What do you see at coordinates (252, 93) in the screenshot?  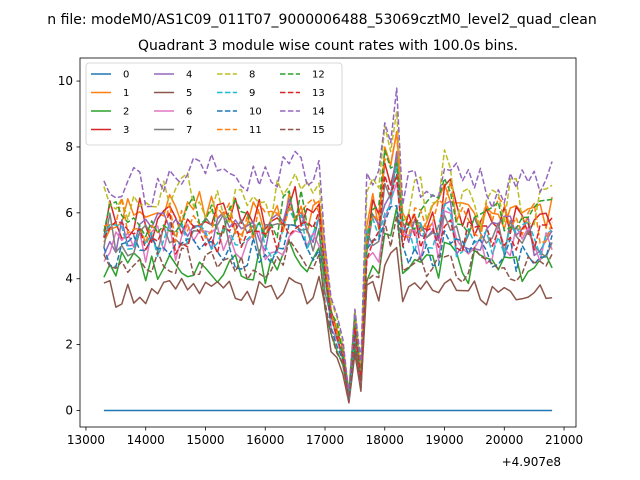 I see `legend-label-9: 9` at bounding box center [252, 93].